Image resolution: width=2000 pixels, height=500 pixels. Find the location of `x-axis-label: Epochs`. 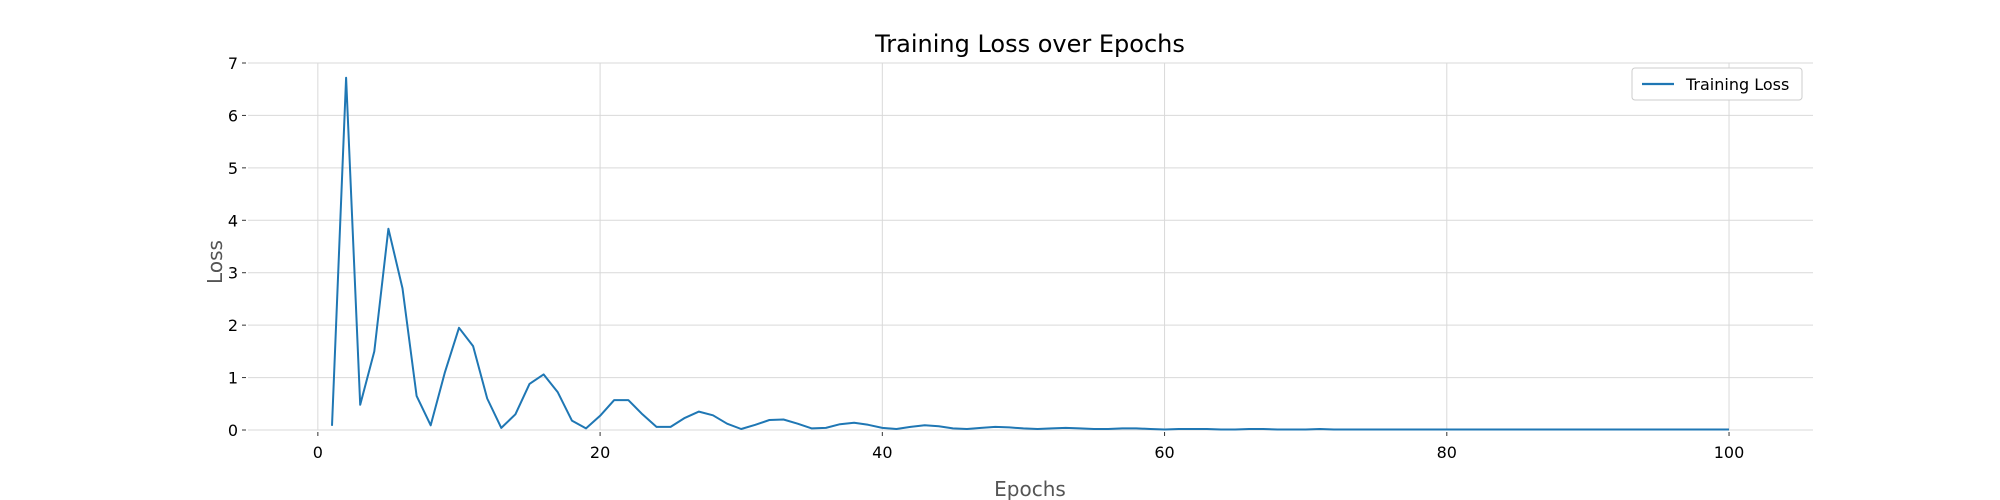

x-axis-label: Epochs is located at coordinates (1030, 488).